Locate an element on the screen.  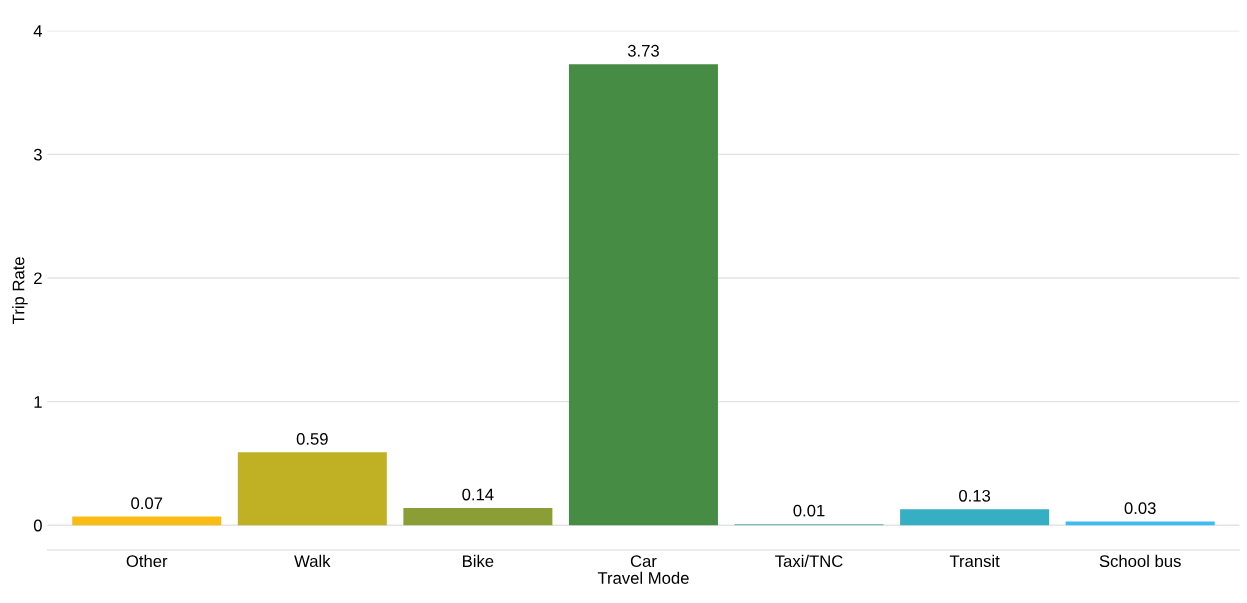
y-axis-title: Trip Rate is located at coordinates (20, 290).